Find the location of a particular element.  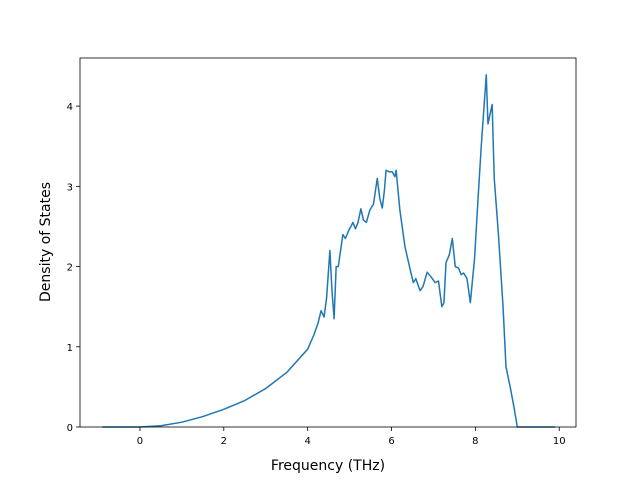

y-tick-label: 4 is located at coordinates (70, 107).